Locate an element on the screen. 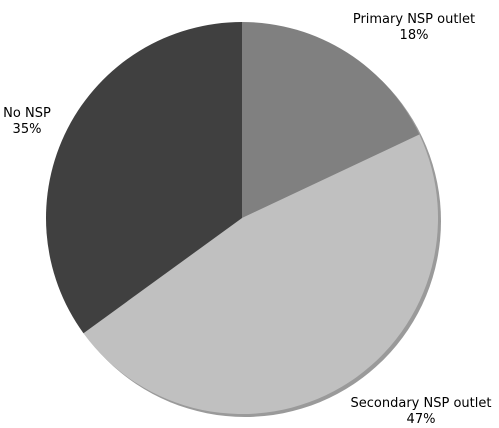 The image size is (499, 428). slice-label-no-nsp: No NSP 35% is located at coordinates (27, 122).